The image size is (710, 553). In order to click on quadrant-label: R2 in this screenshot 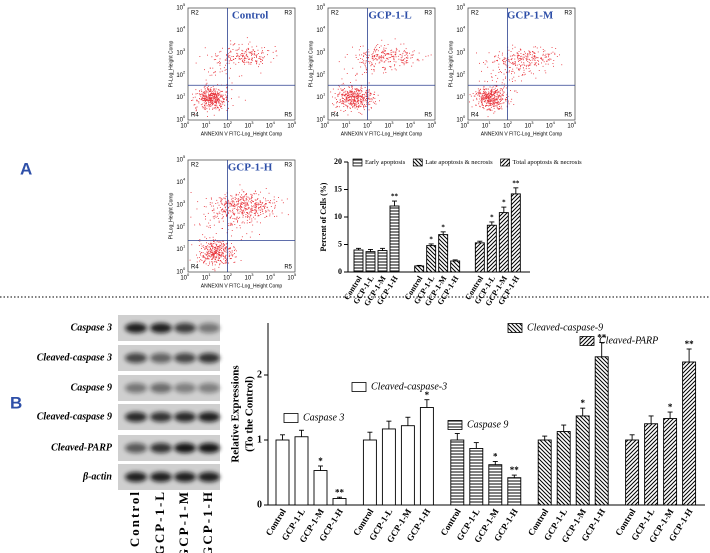, I will do `click(195, 166)`.